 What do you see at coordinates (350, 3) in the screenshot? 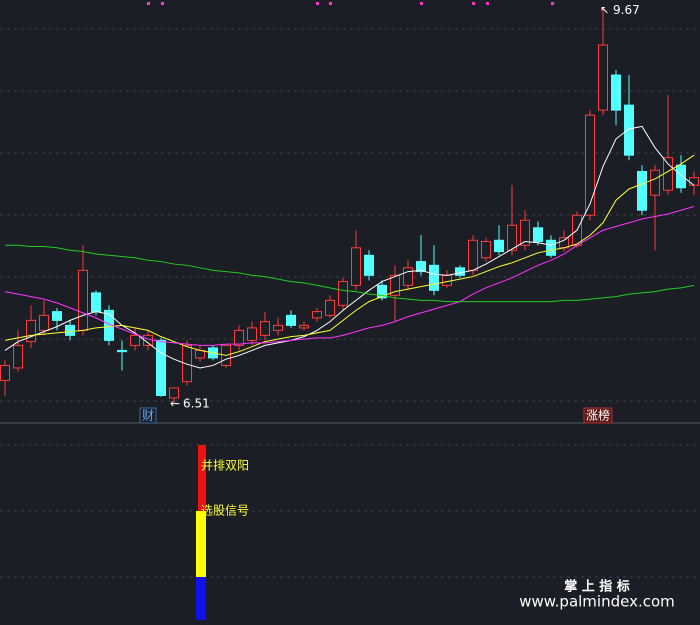
I see `signal-dots` at bounding box center [350, 3].